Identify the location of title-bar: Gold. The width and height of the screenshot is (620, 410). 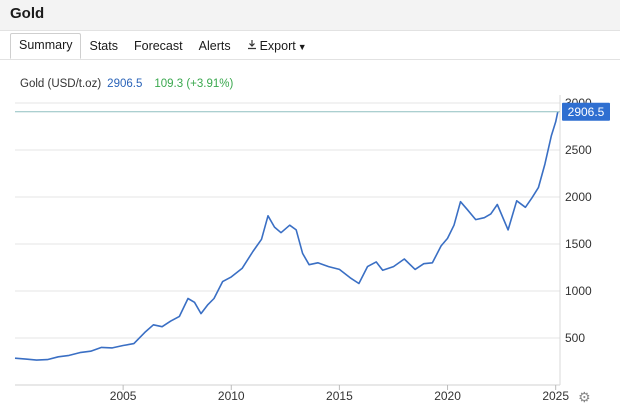
(310, 15).